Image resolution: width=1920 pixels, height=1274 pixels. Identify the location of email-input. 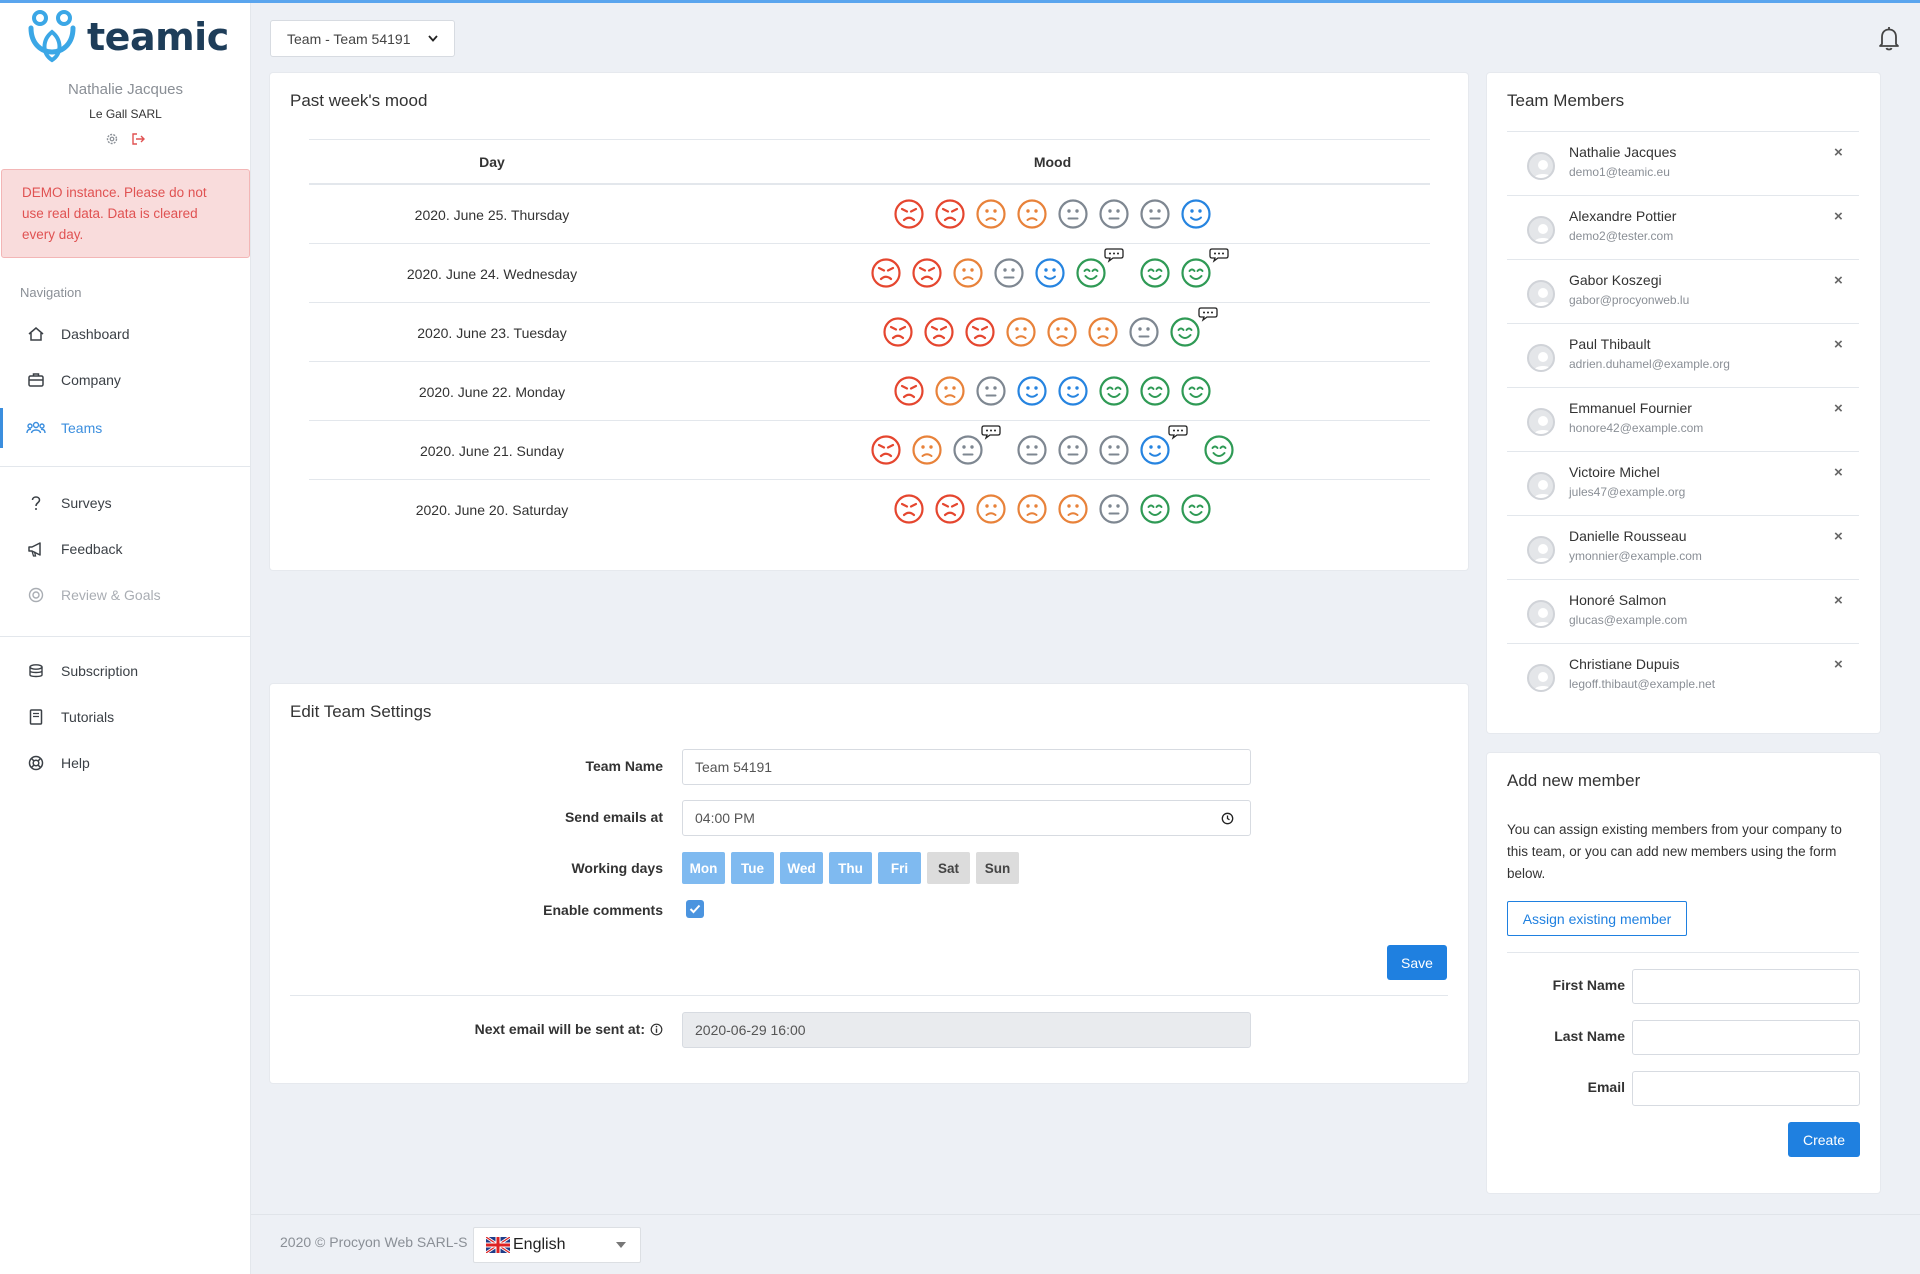
(1746, 1088).